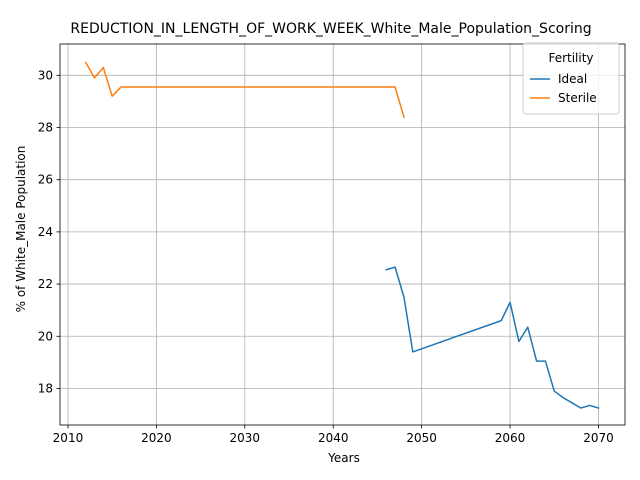 This screenshot has width=640, height=480. I want to click on x-tick-label: 2050, so click(421, 438).